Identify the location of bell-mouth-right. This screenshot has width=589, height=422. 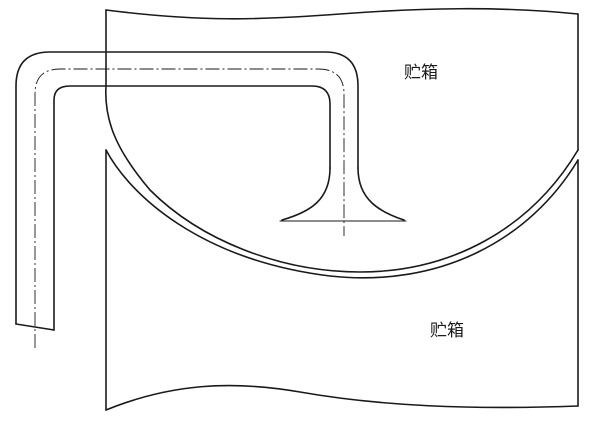
(381, 194).